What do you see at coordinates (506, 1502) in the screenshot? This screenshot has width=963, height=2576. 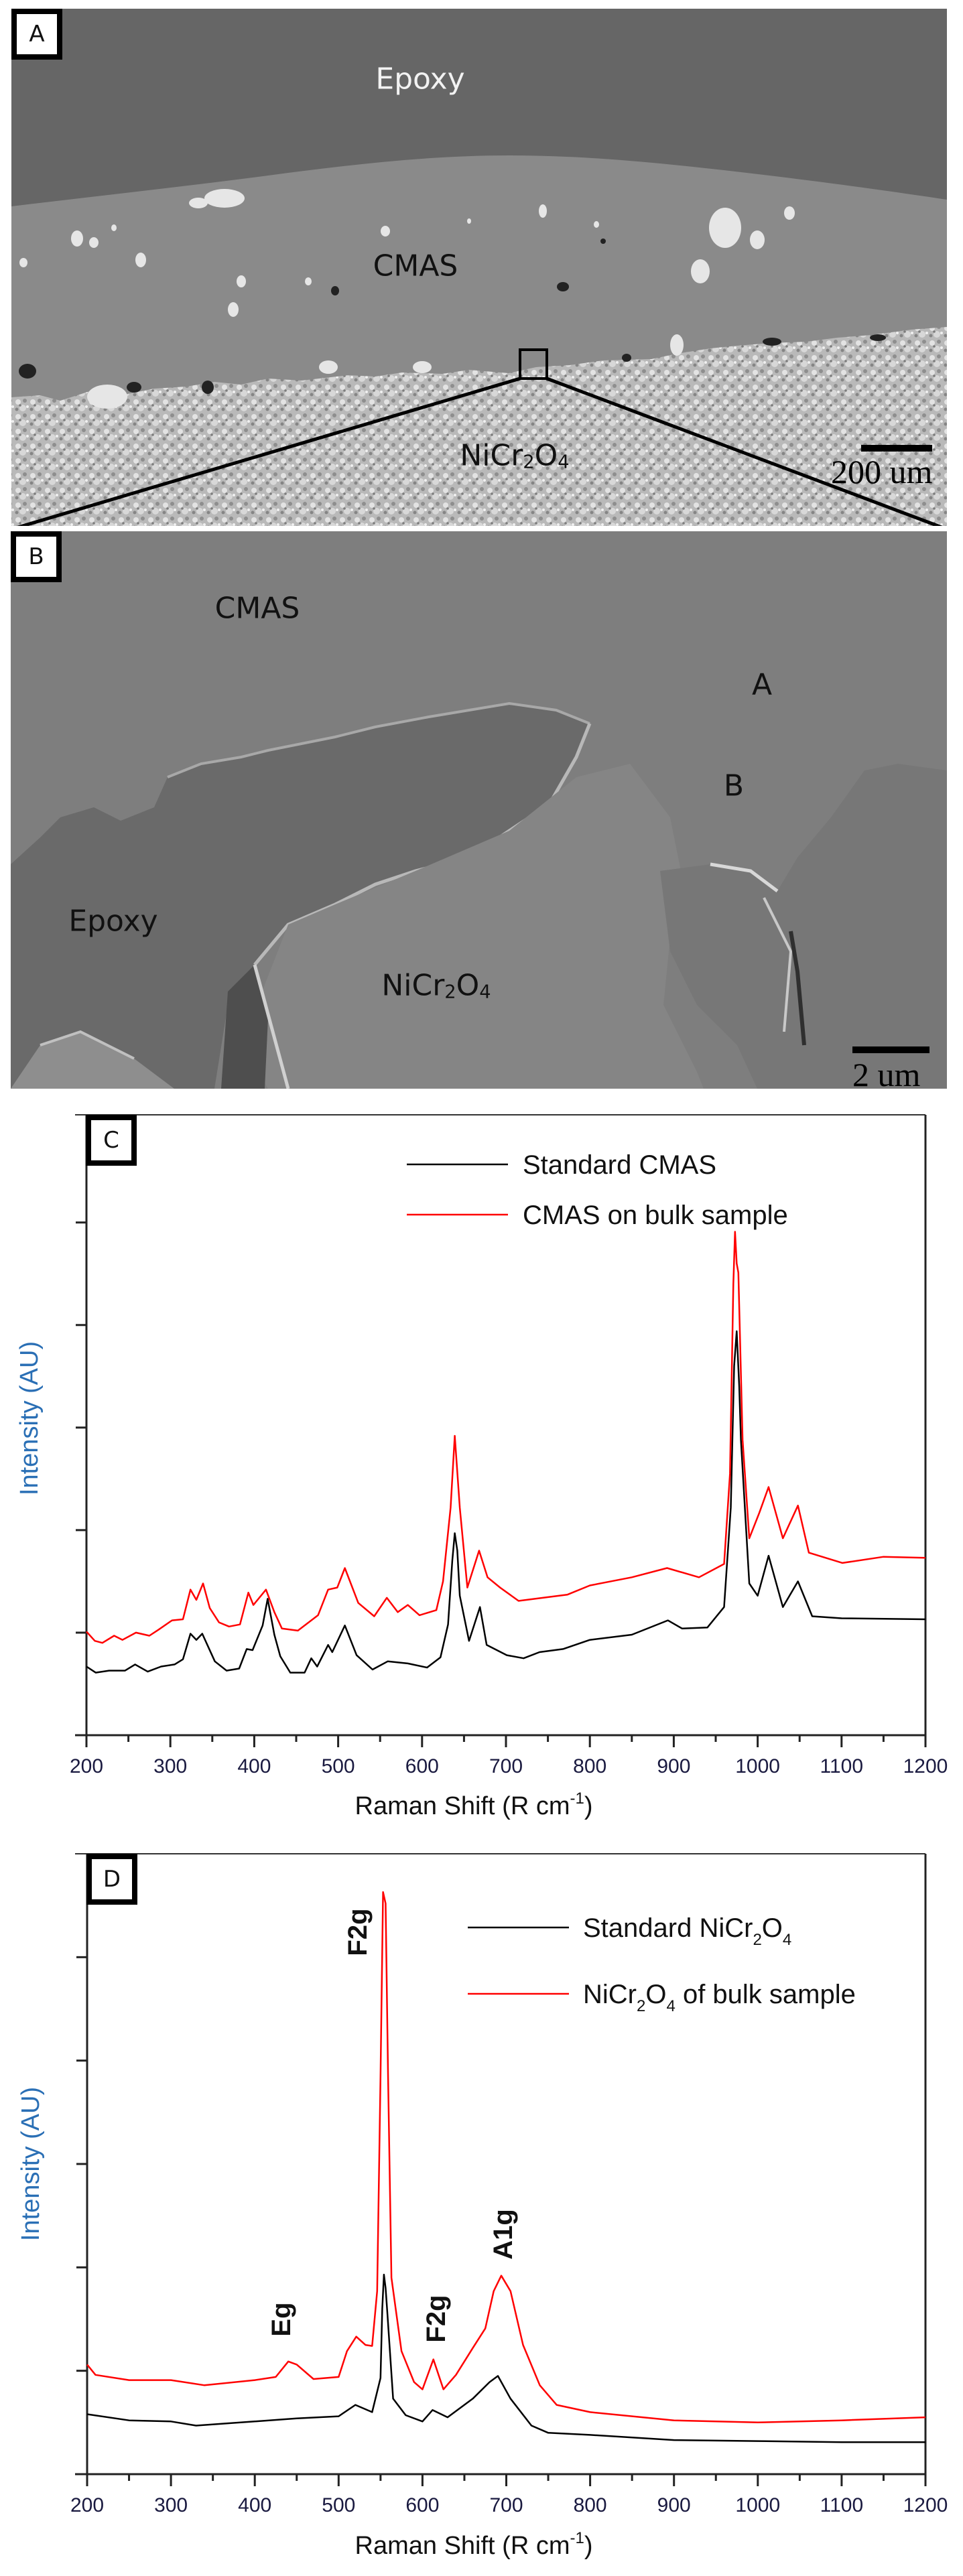 I see `series-line-standard-cmas` at bounding box center [506, 1502].